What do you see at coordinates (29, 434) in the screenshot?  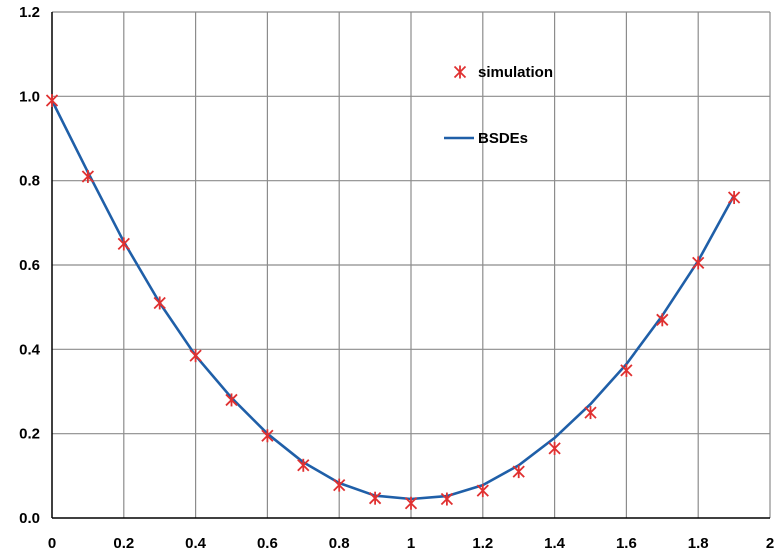 I see `y-tick-label: 0.2` at bounding box center [29, 434].